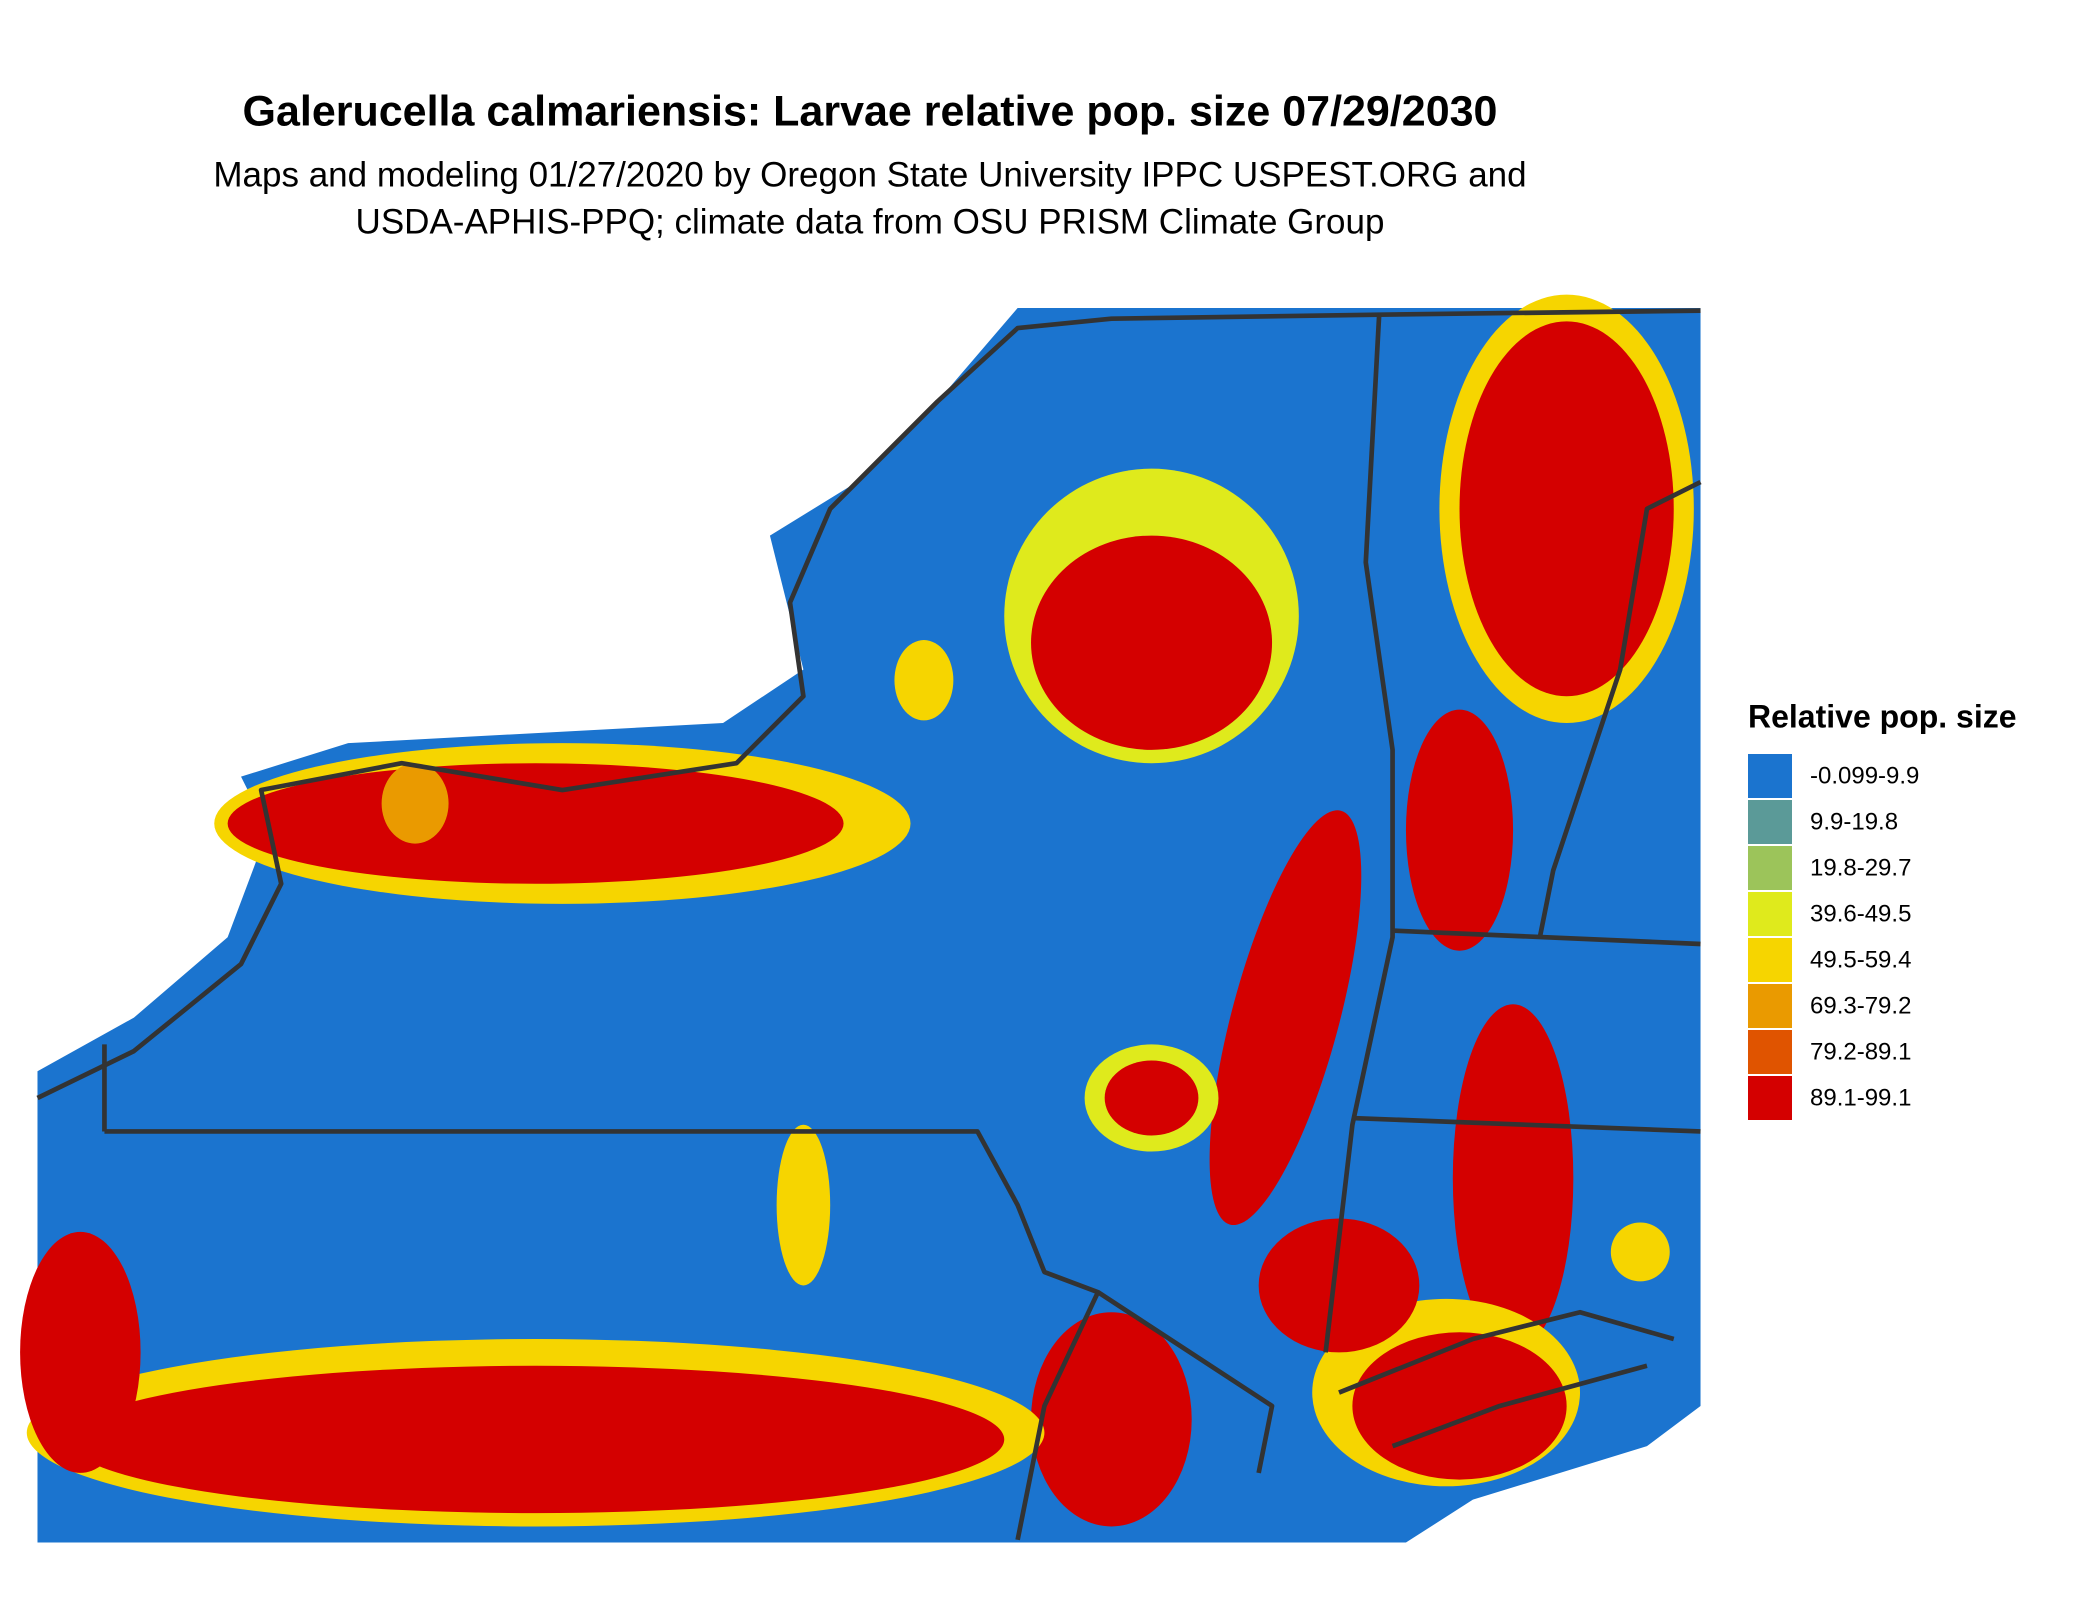 The height and width of the screenshot is (1607, 2100). What do you see at coordinates (1860, 867) in the screenshot?
I see `legend-label: 19.8-29.7` at bounding box center [1860, 867].